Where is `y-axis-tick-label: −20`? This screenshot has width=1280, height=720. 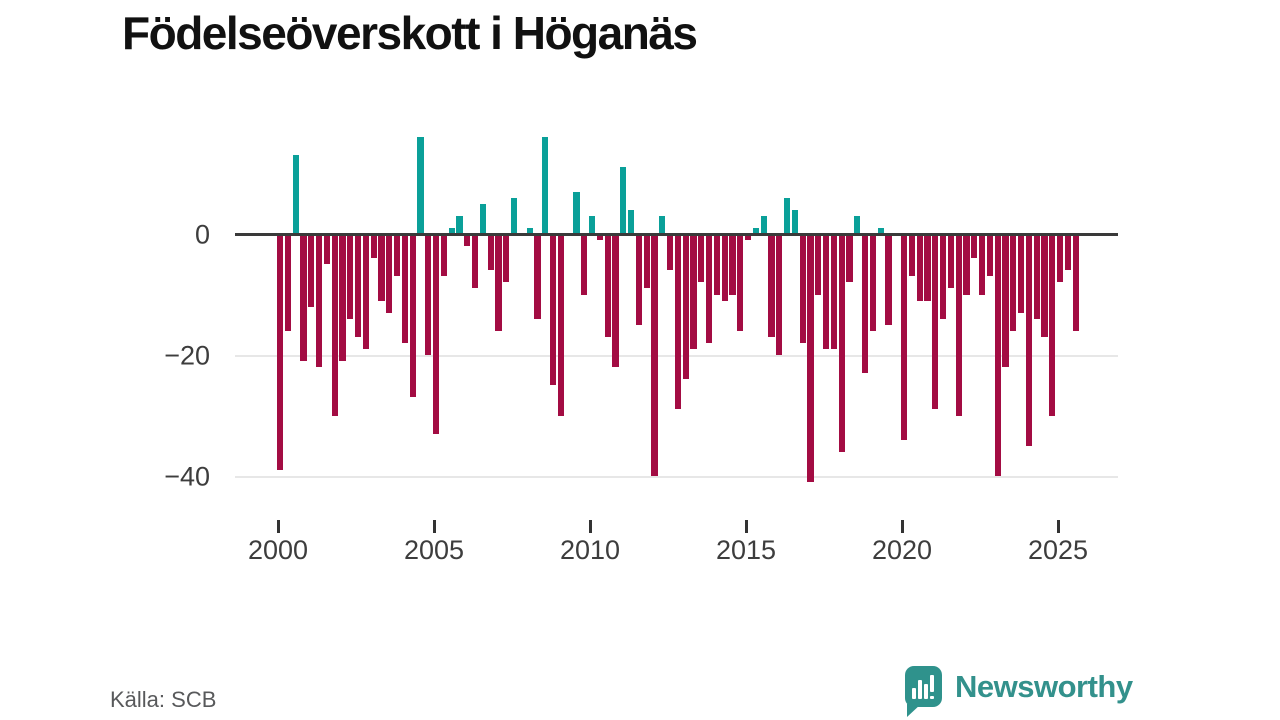 y-axis-tick-label: −20 is located at coordinates (187, 355).